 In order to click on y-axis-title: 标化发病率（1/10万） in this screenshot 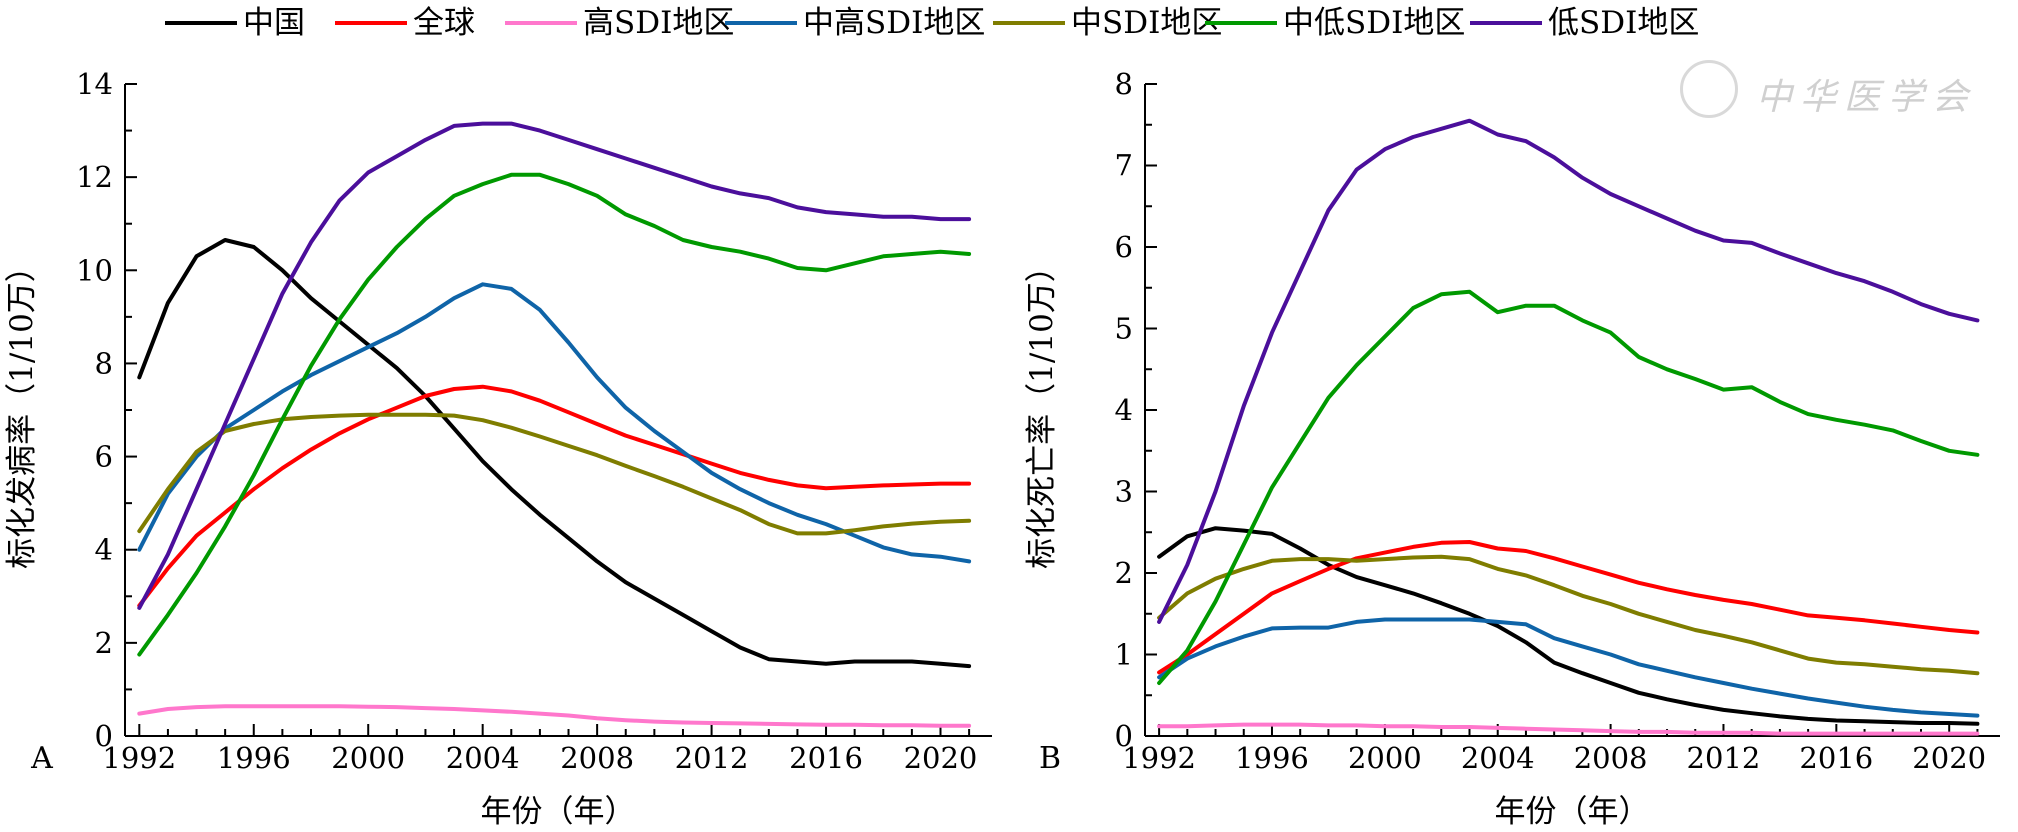, I will do `click(22, 410)`.